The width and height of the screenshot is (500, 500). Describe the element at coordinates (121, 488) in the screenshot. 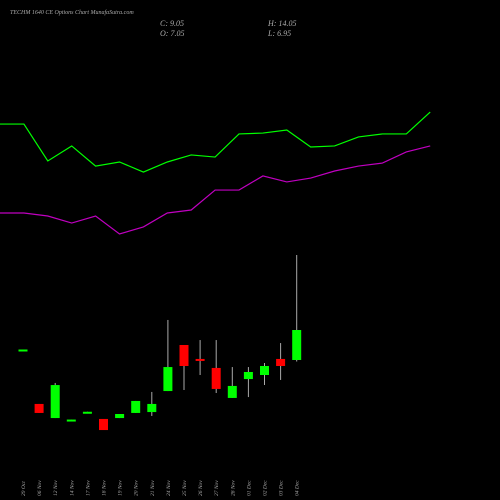

I see `x-tick-label: 19 Nov` at that location.